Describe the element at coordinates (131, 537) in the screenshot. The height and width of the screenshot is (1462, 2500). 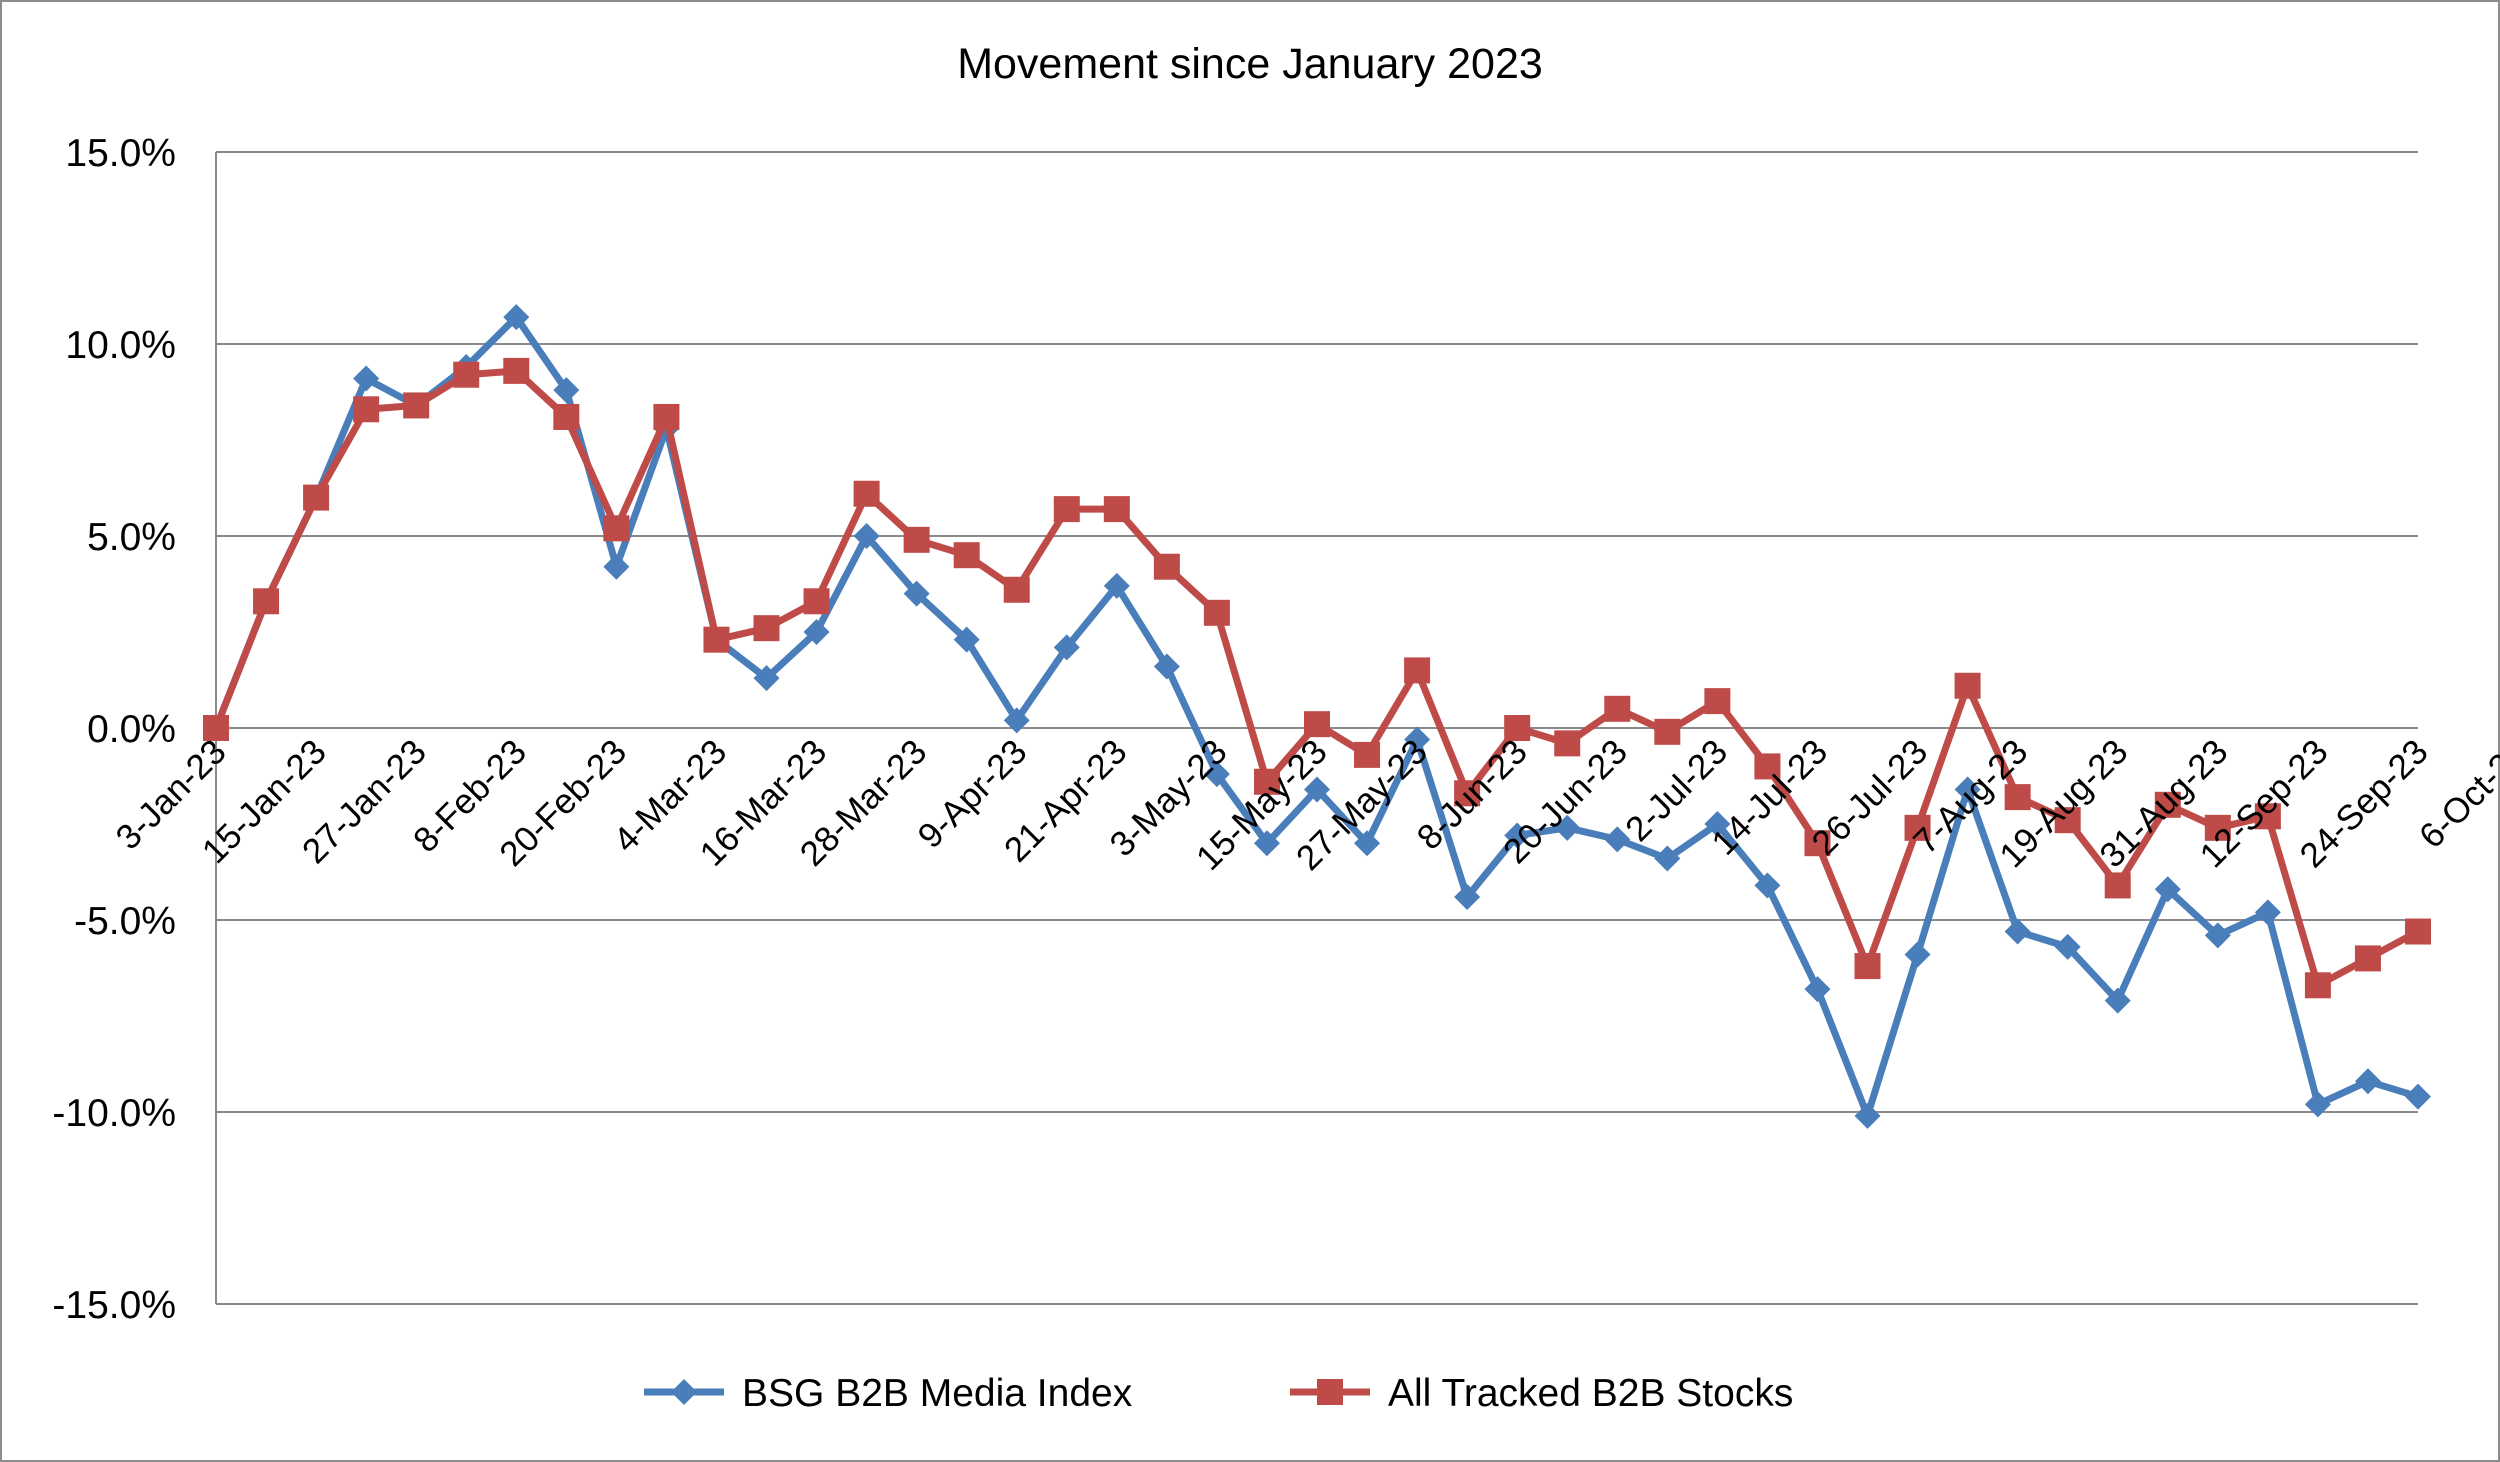
I see `y-tick-label: 5.0%` at that location.